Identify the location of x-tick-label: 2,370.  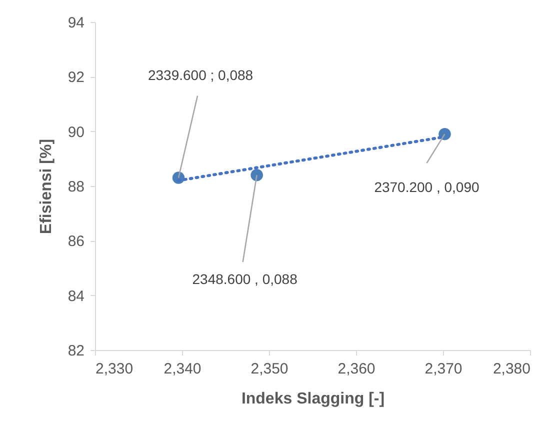
(443, 369).